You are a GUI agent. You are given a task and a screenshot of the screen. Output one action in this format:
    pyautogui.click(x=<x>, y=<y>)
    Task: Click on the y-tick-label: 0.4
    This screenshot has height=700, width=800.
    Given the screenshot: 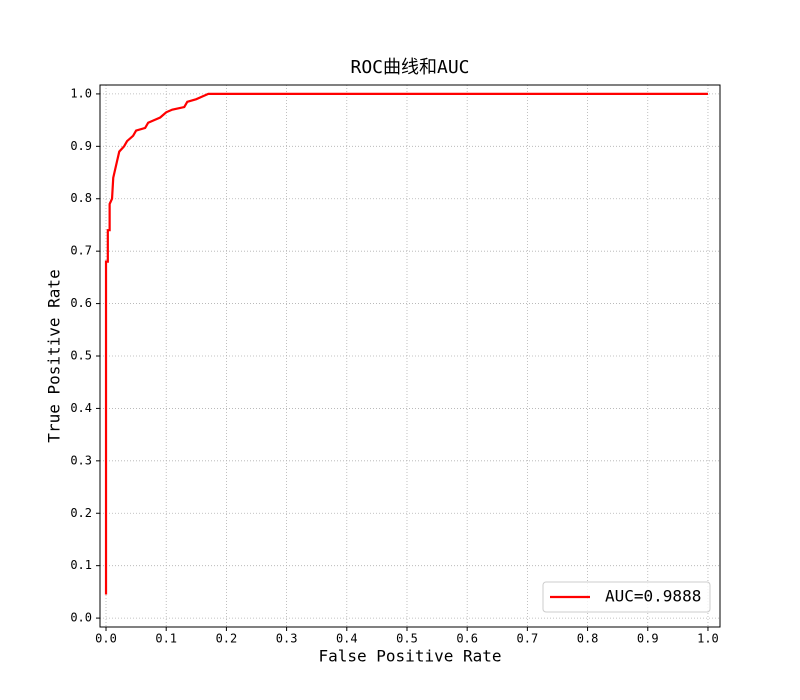 What is the action you would take?
    pyautogui.click(x=81, y=408)
    